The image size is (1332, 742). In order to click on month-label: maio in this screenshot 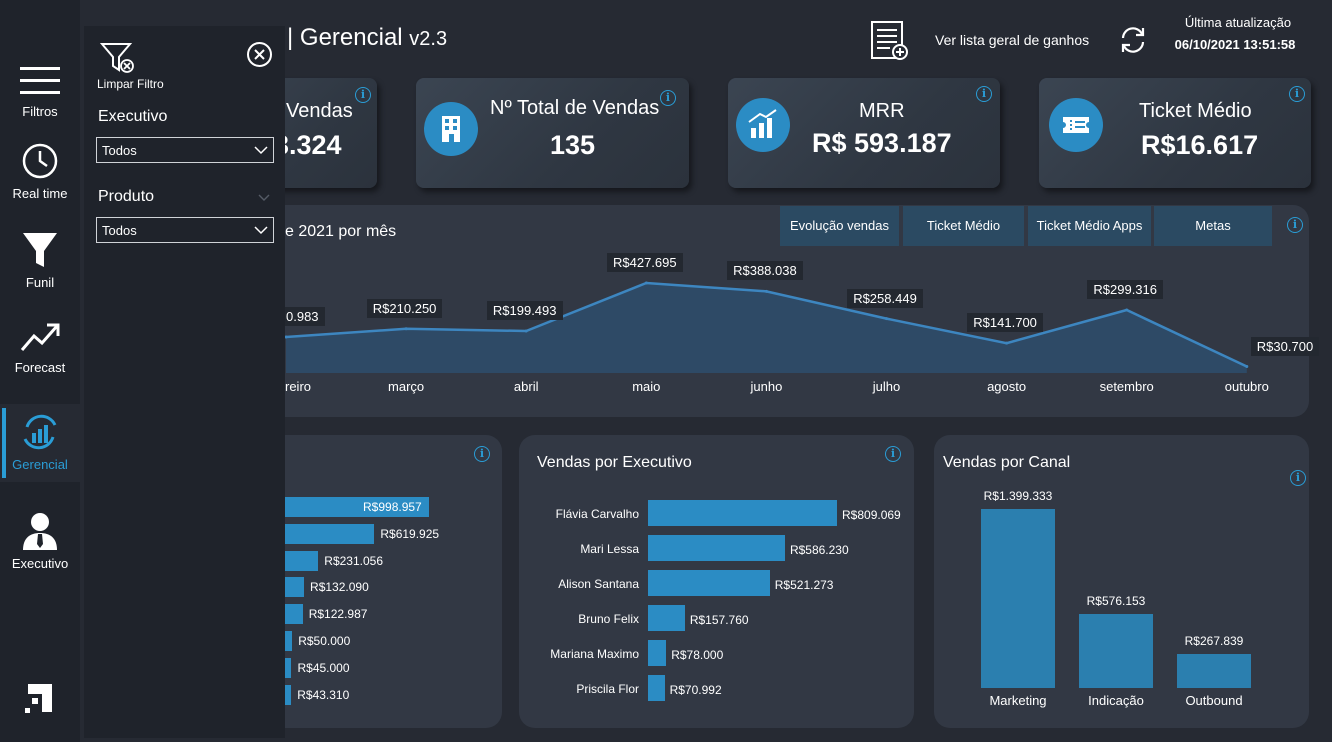, I will do `click(646, 386)`.